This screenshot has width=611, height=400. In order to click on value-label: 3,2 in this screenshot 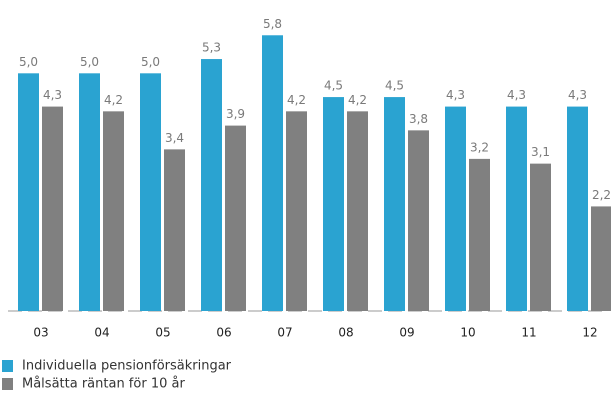, I will do `click(479, 147)`.